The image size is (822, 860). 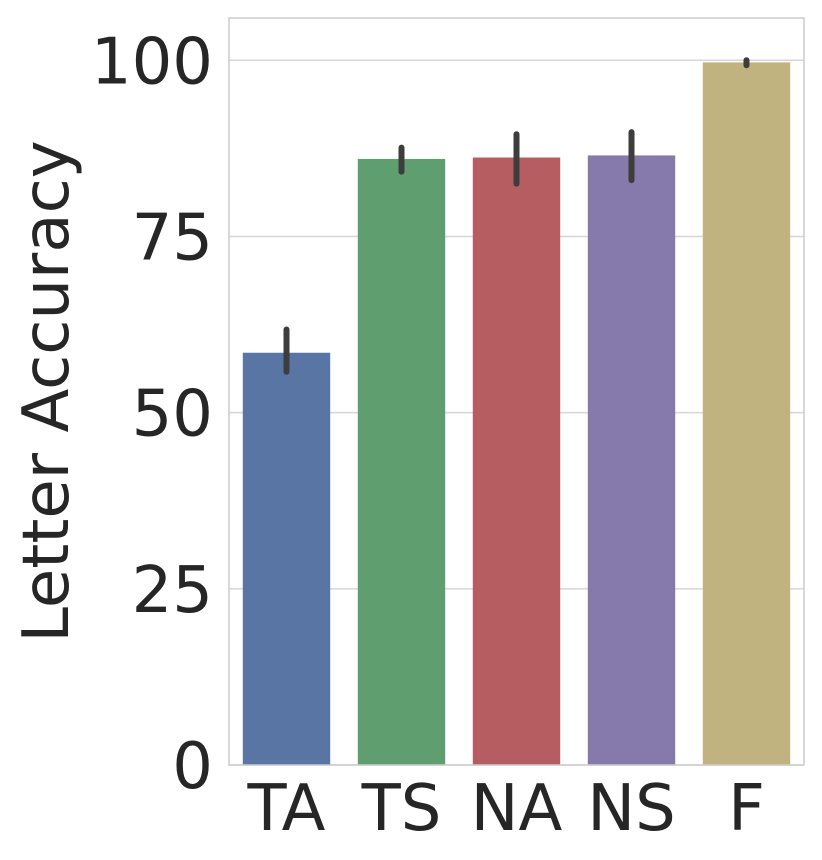 I want to click on y-axis-label: Letter Accuracy, so click(x=47, y=391).